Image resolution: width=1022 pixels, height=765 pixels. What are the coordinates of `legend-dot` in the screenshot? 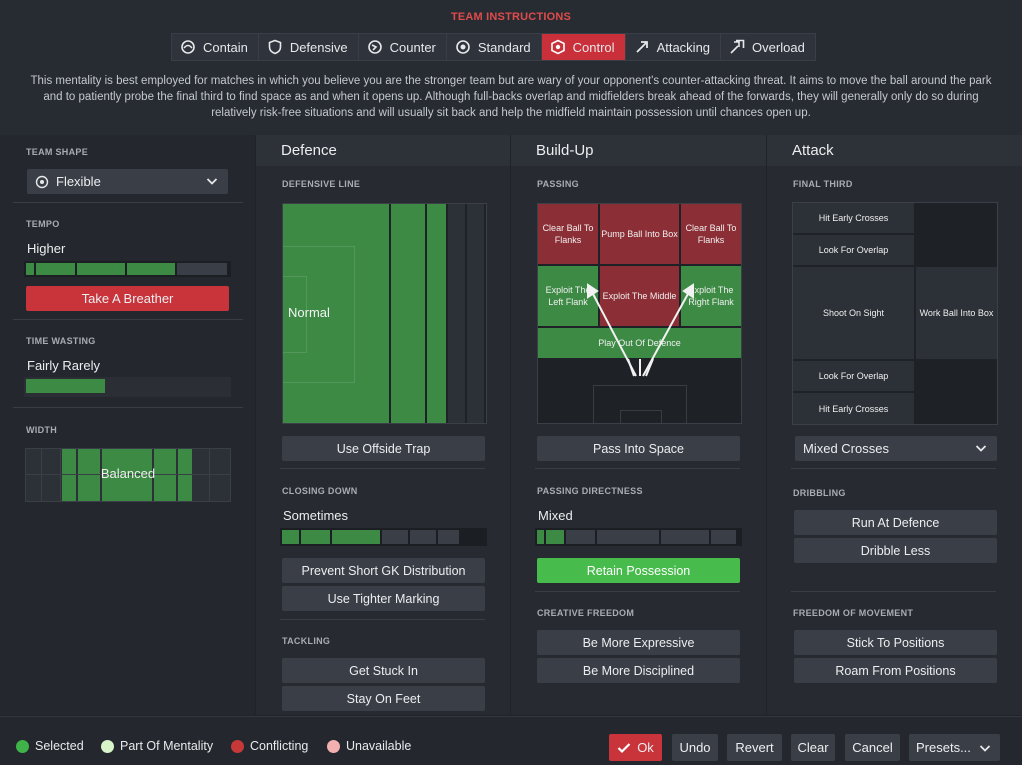 It's located at (333, 746).